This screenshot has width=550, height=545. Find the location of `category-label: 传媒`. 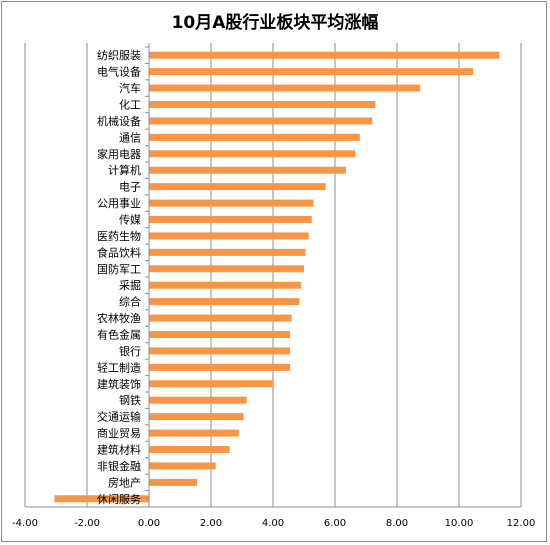

category-label: 传媒 is located at coordinates (130, 220).